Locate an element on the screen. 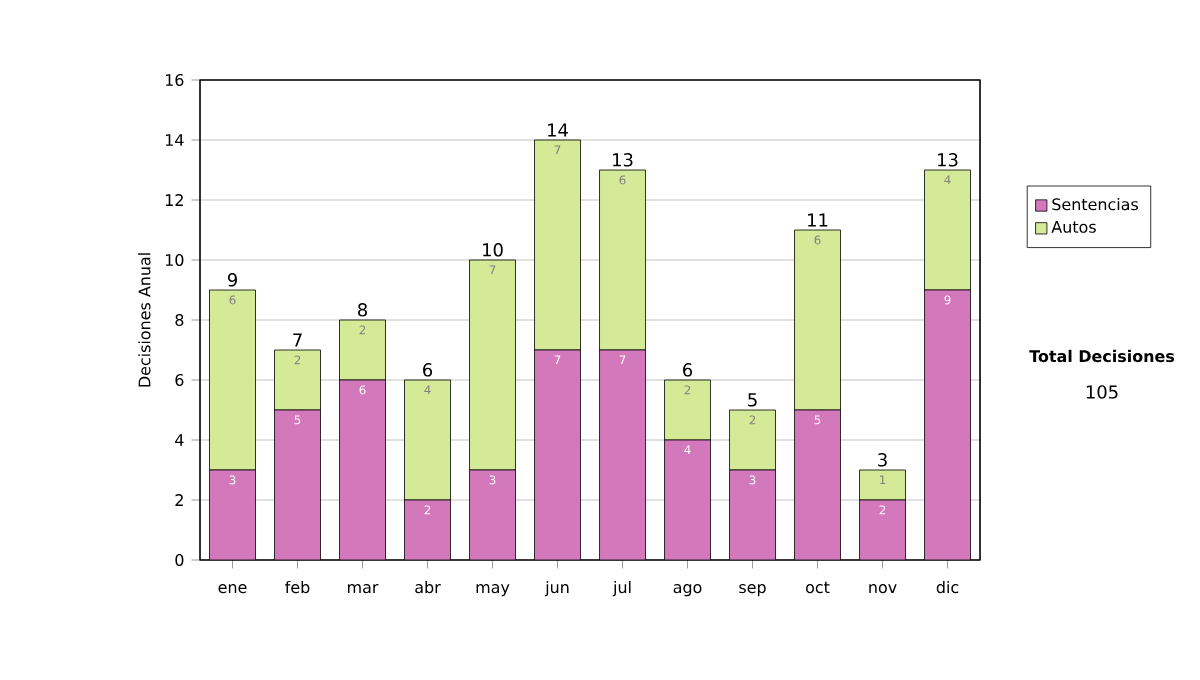 The width and height of the screenshot is (1200, 680). total-label: 5 is located at coordinates (752, 400).